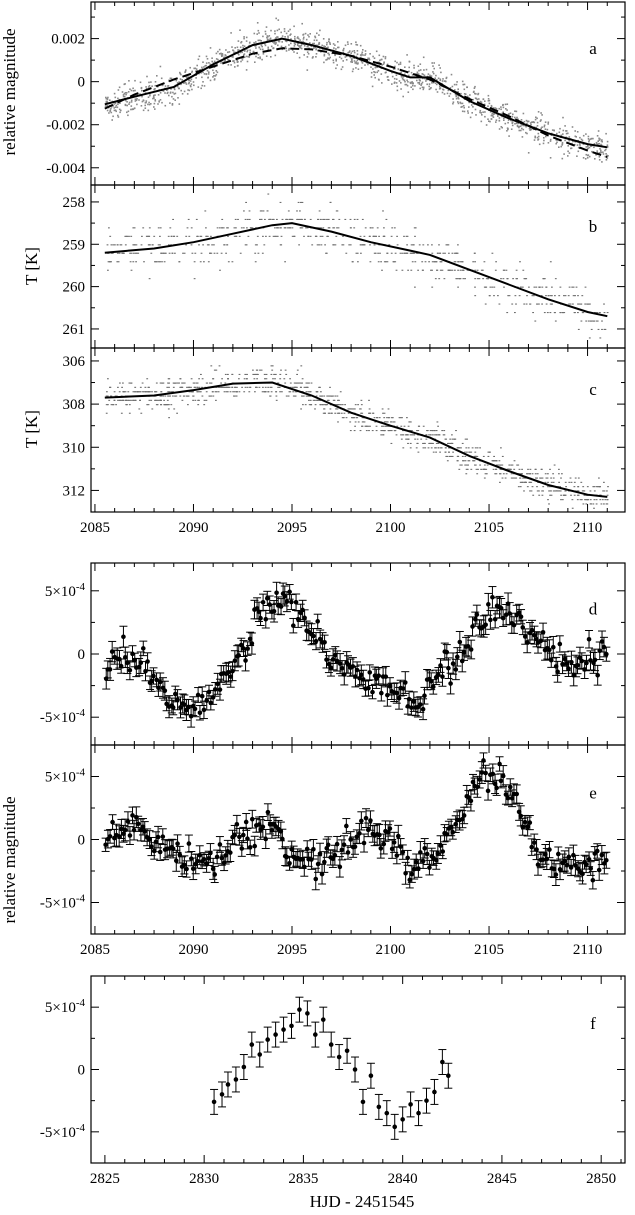 This screenshot has width=635, height=1215. Describe the element at coordinates (358, 436) in the screenshot. I see `y-axis-c` at that location.